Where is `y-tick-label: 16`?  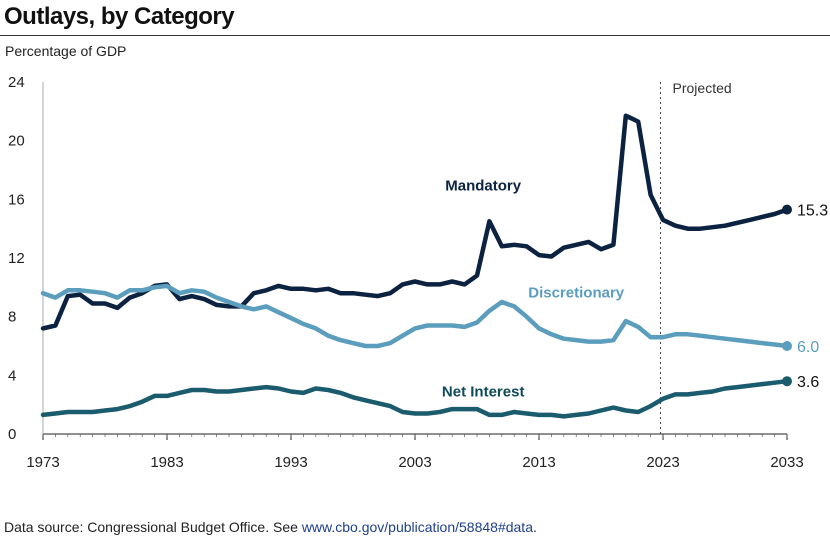 y-tick-label: 16 is located at coordinates (16, 199).